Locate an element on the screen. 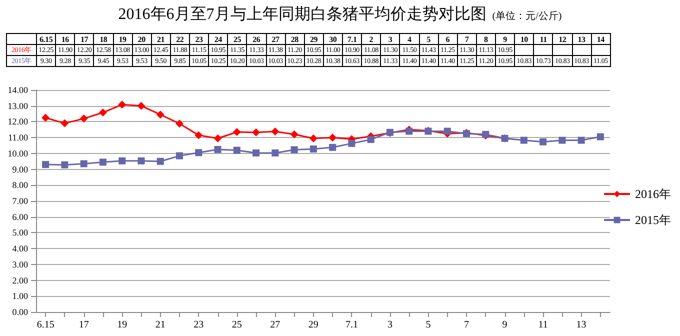 This screenshot has height=336, width=680. y-tick-label: 7.00 is located at coordinates (20, 201).